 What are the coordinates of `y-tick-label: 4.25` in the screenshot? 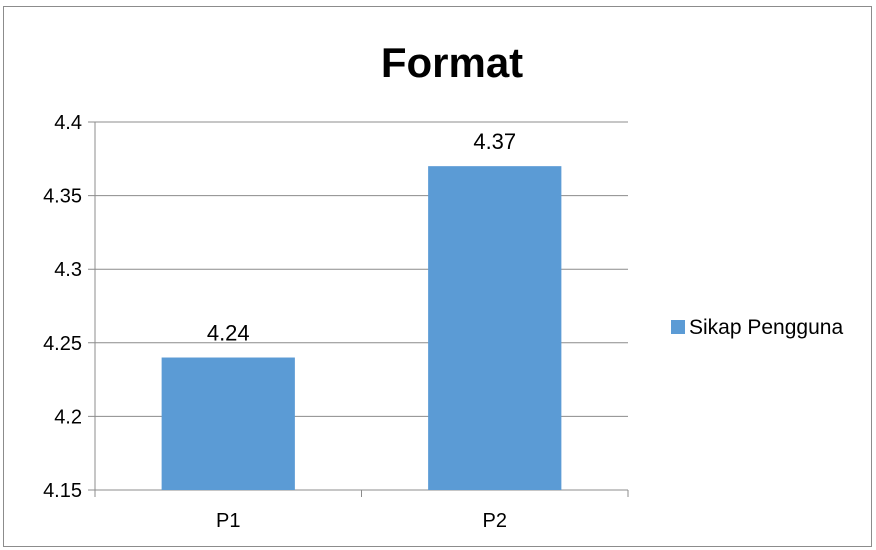 It's located at (62, 344).